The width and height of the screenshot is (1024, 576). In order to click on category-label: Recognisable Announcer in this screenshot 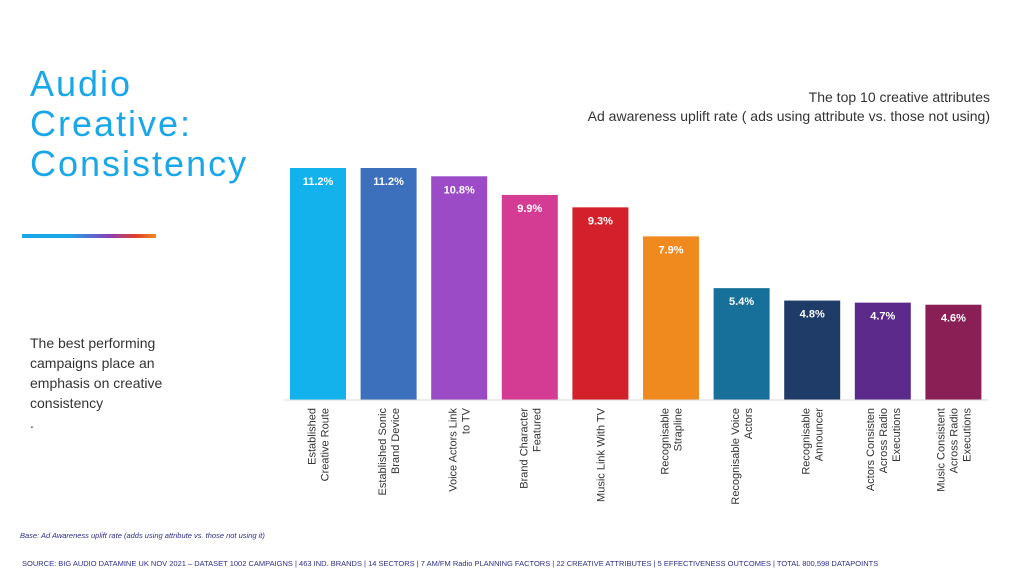, I will do `click(813, 441)`.